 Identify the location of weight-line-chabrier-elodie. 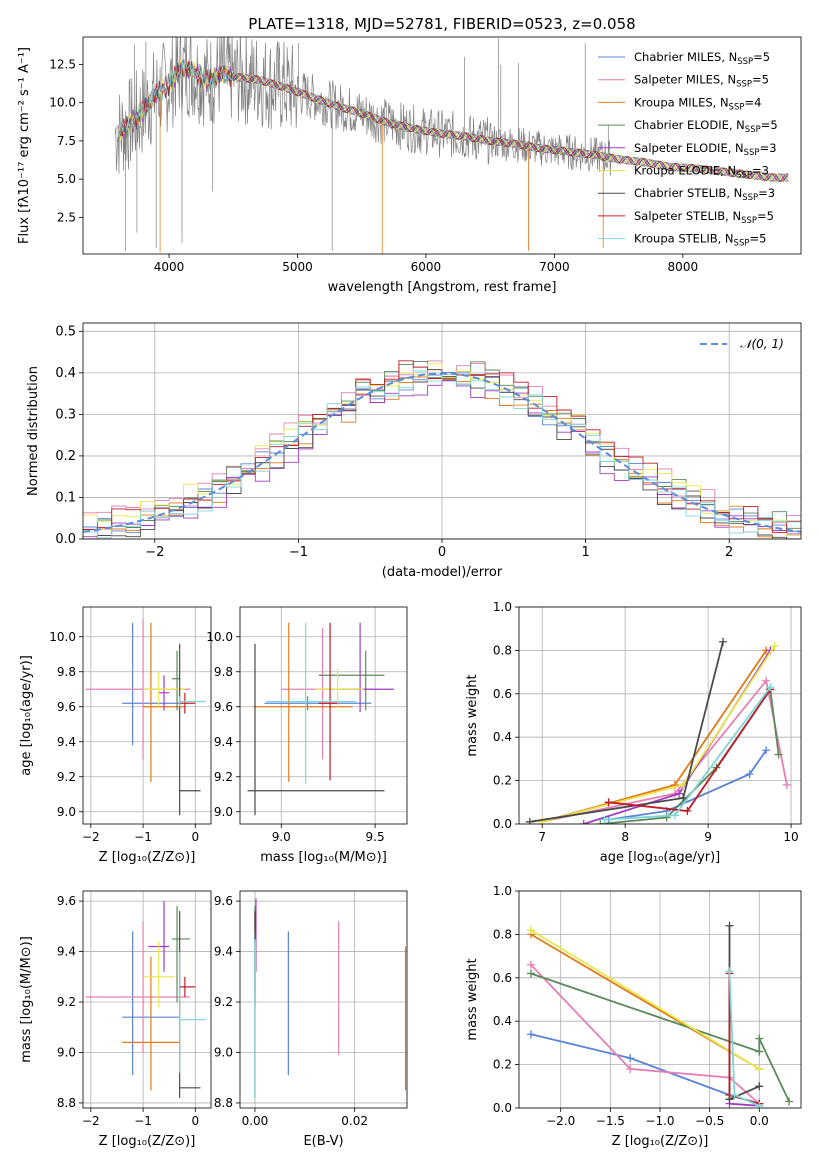
(660, 1037).